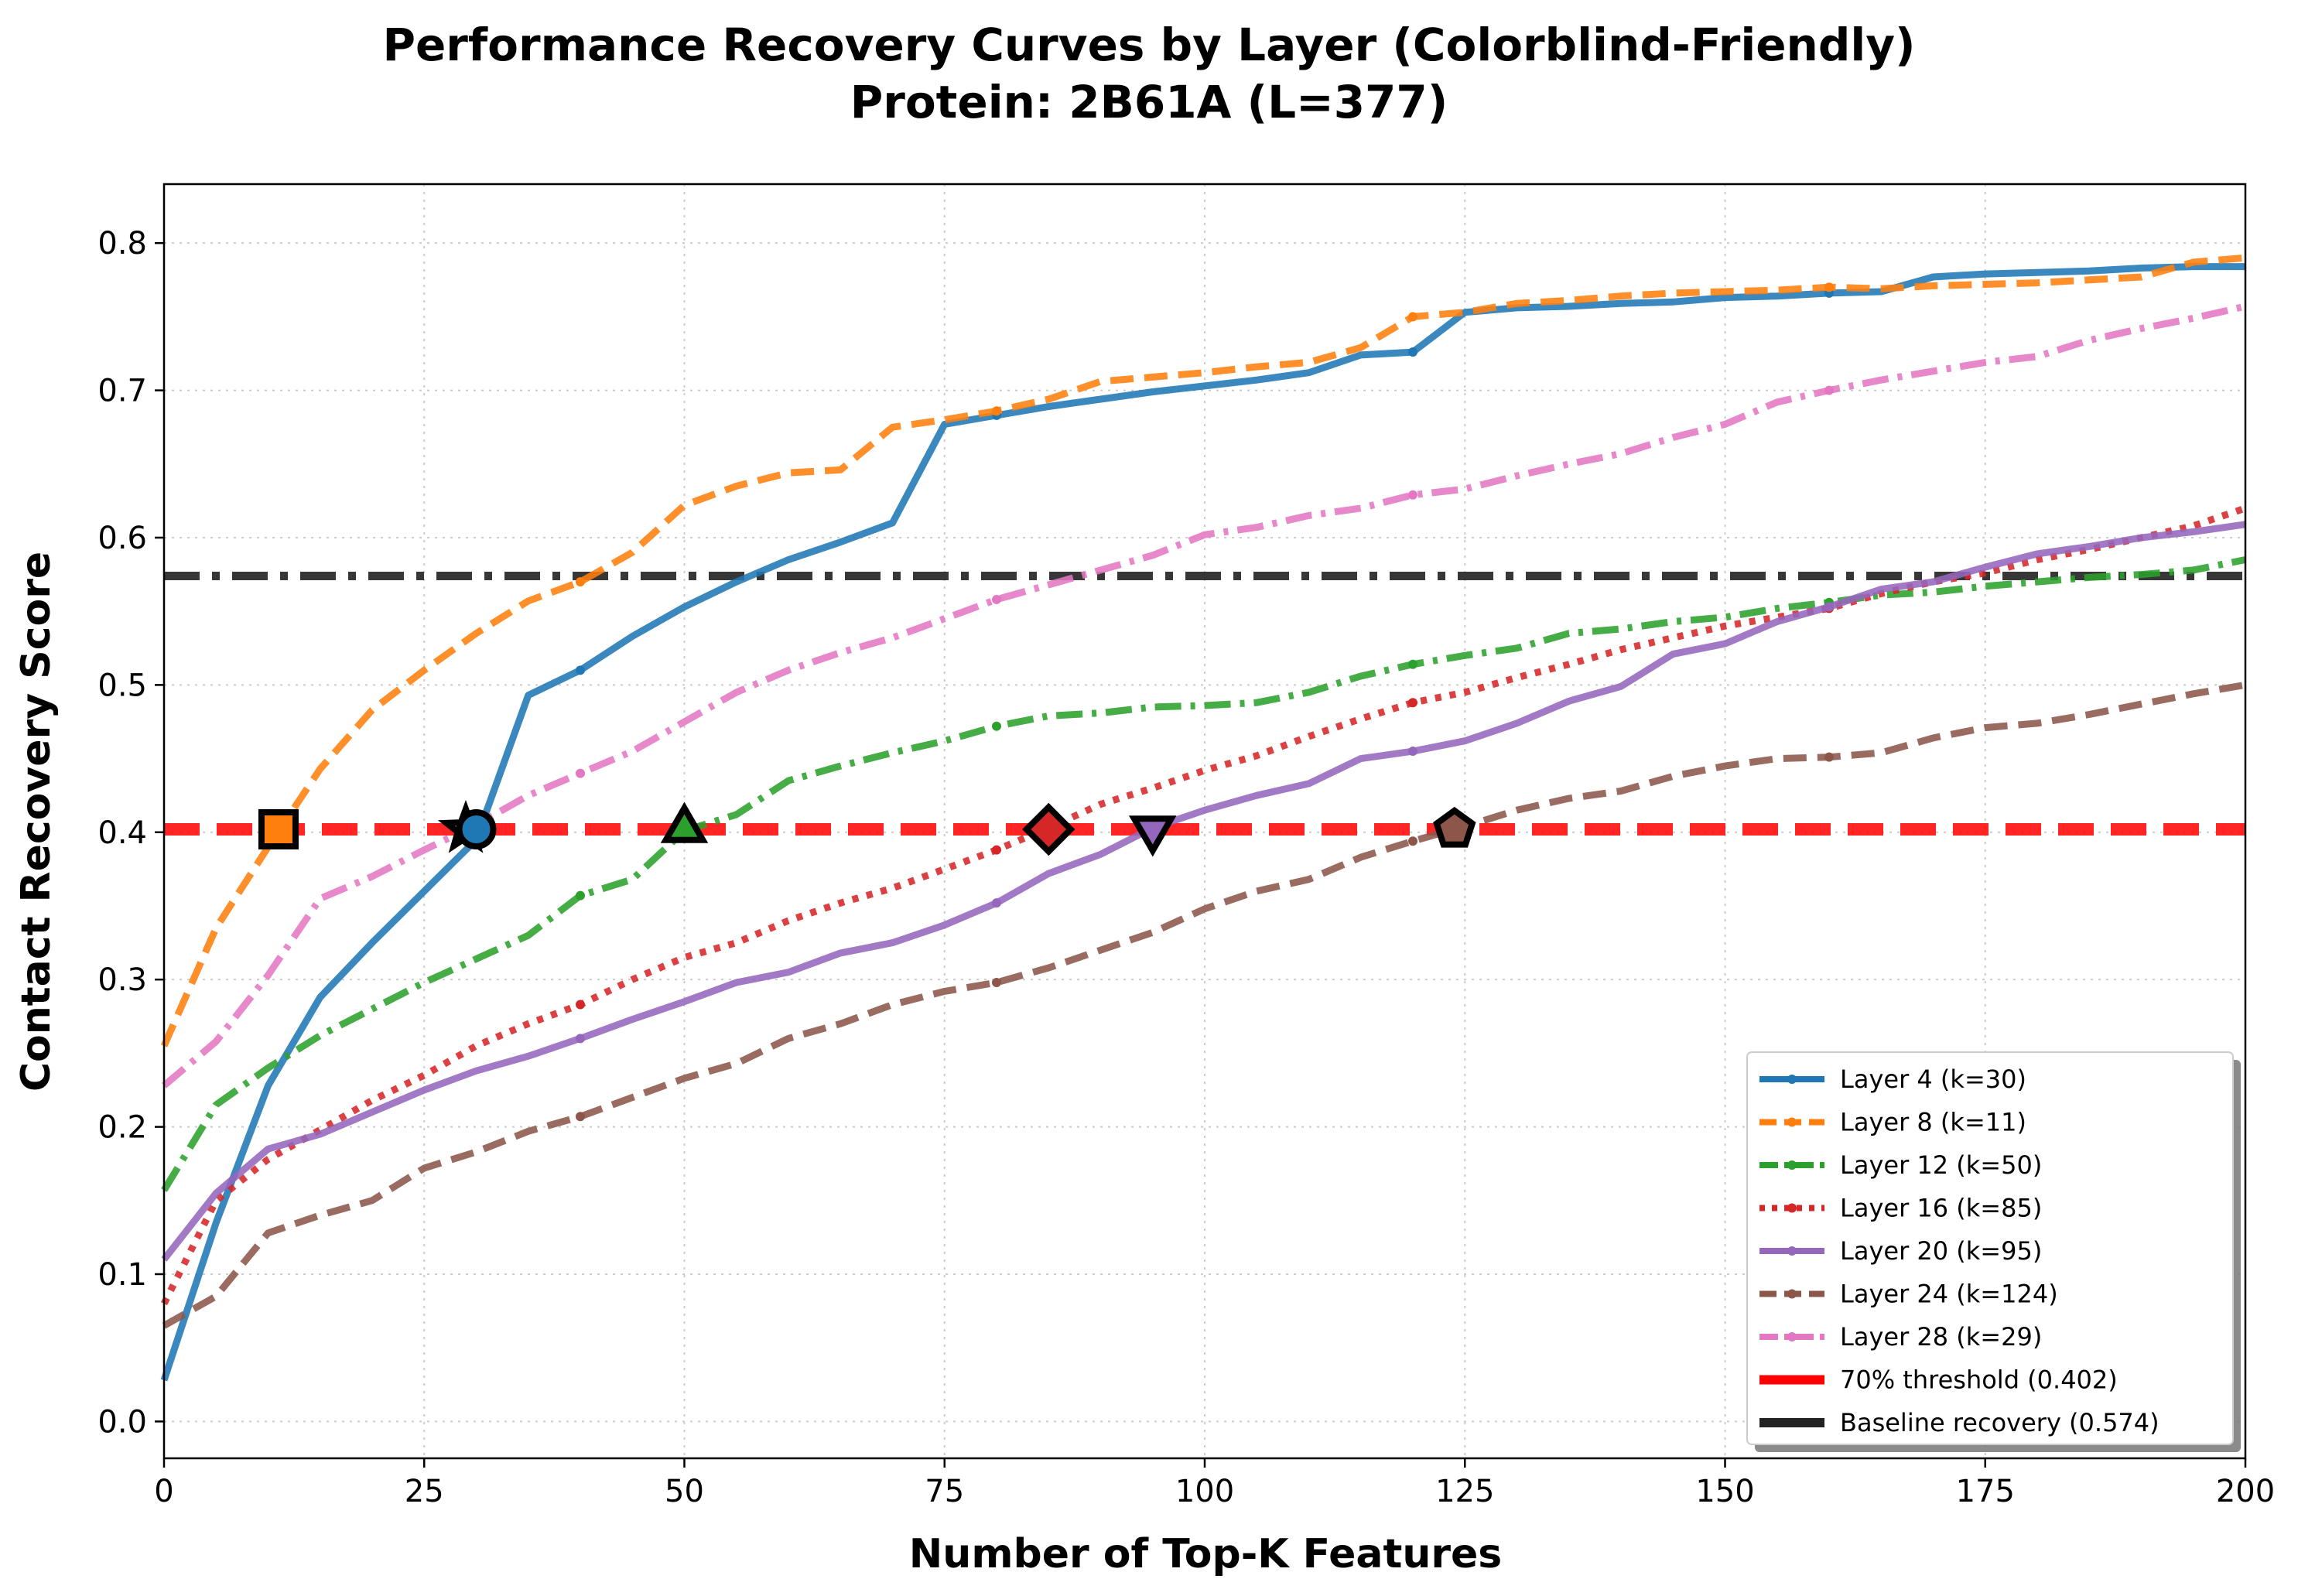 This screenshot has height=1596, width=2298. What do you see at coordinates (122, 980) in the screenshot?
I see `y-tick-label: 0.3` at bounding box center [122, 980].